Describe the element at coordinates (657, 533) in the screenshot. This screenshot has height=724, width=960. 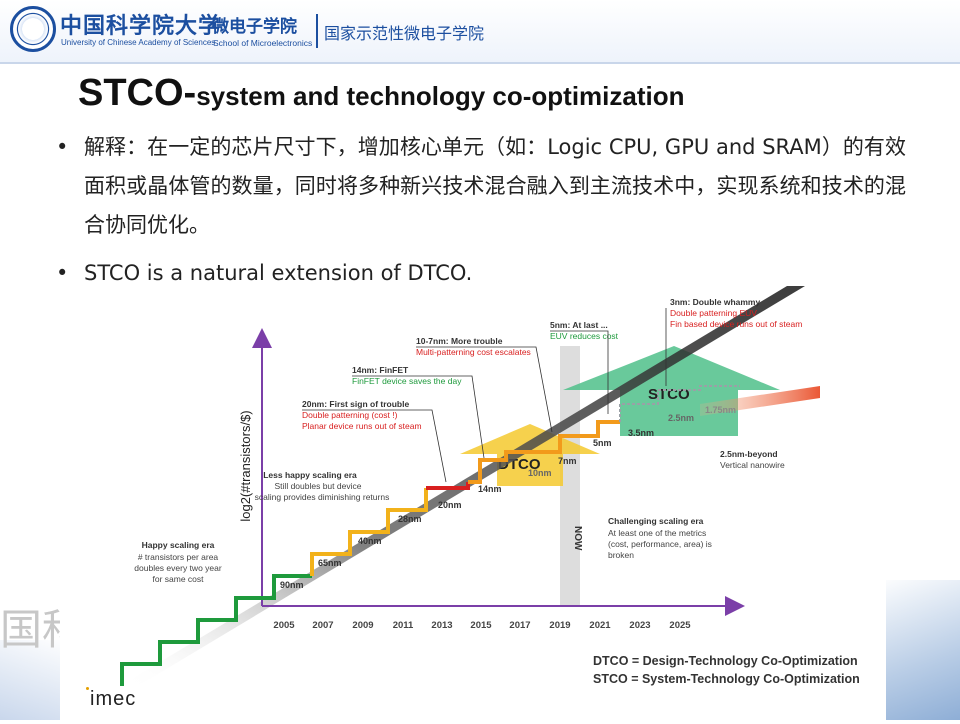
I see `note-line: At least one of the metrics` at that location.